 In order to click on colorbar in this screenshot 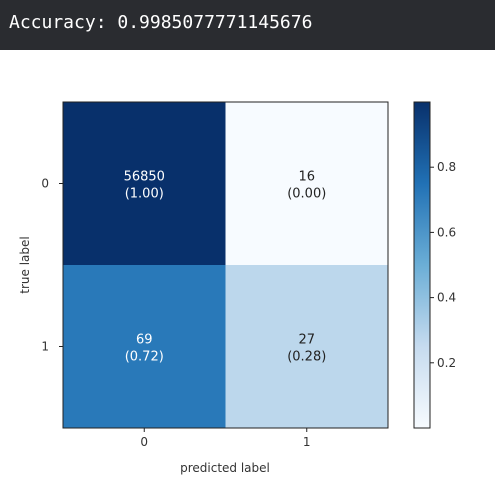, I will do `click(422, 265)`.